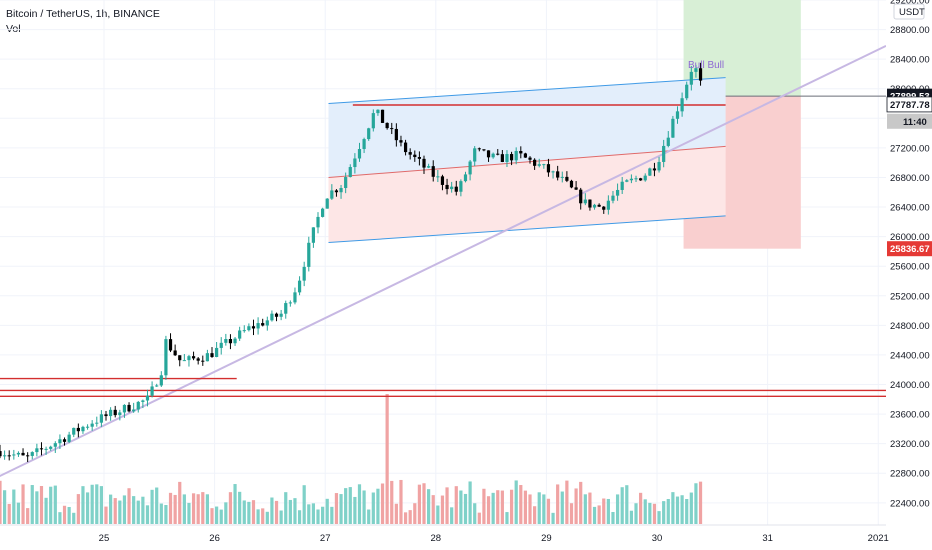 This screenshot has height=550, width=932. I want to click on currency-badge, so click(909, 11).